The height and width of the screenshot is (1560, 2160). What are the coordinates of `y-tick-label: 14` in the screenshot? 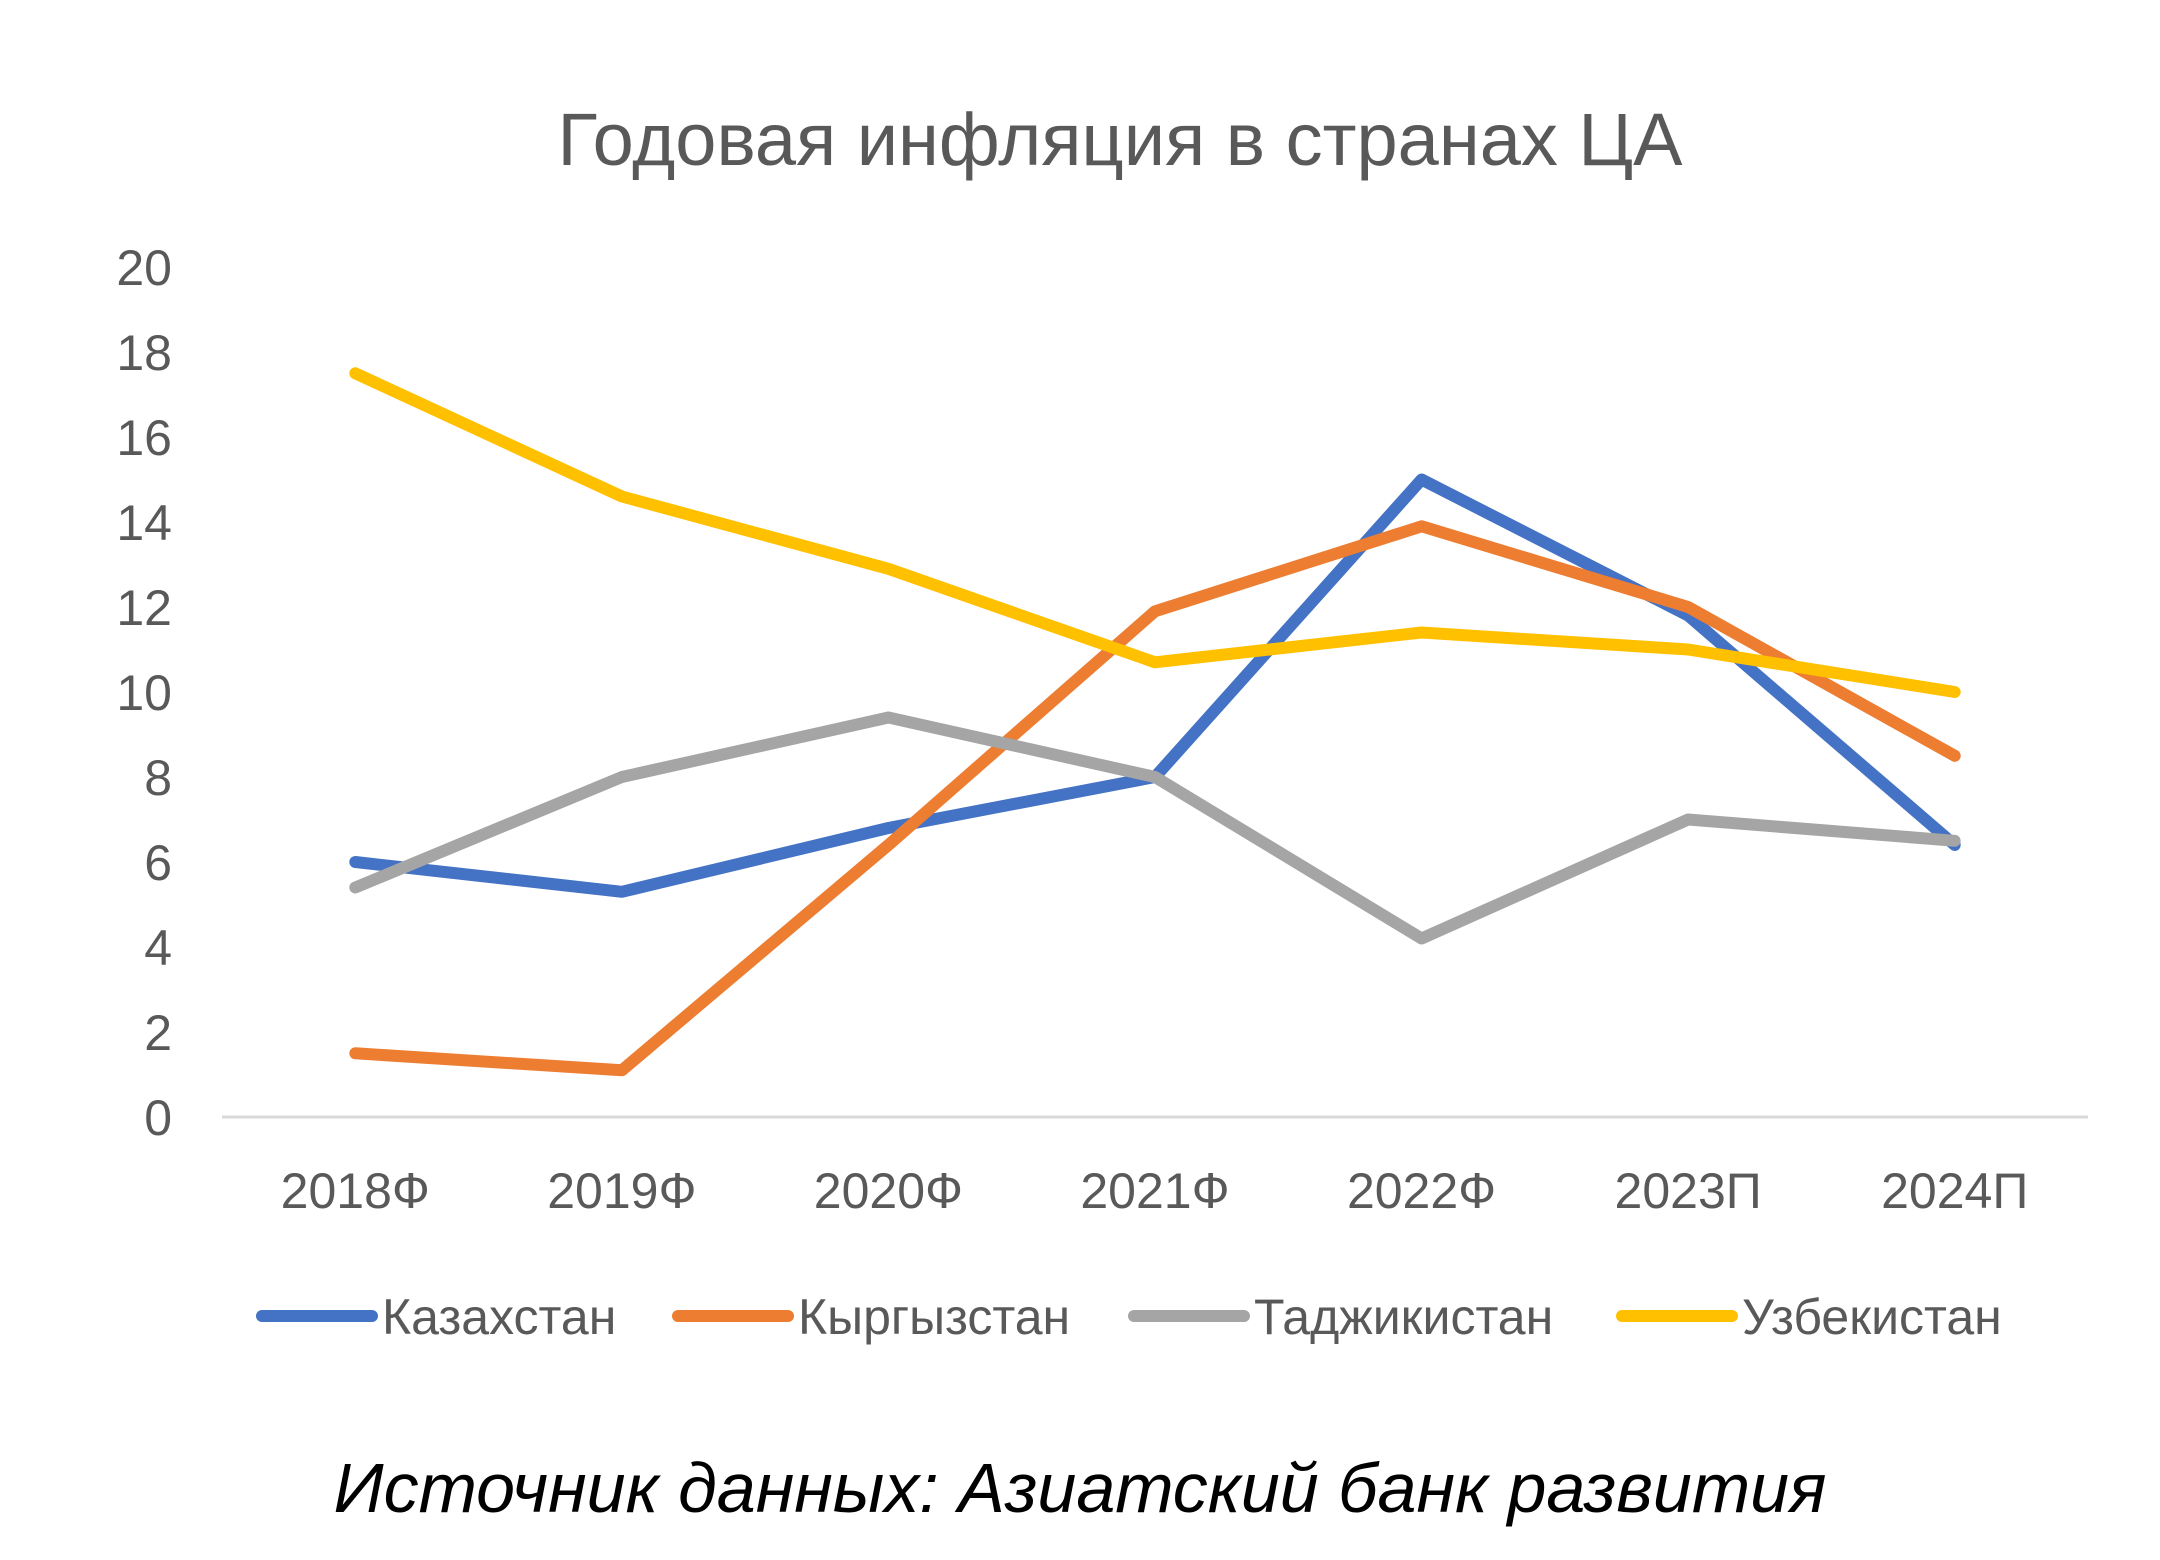 It's located at (144, 523).